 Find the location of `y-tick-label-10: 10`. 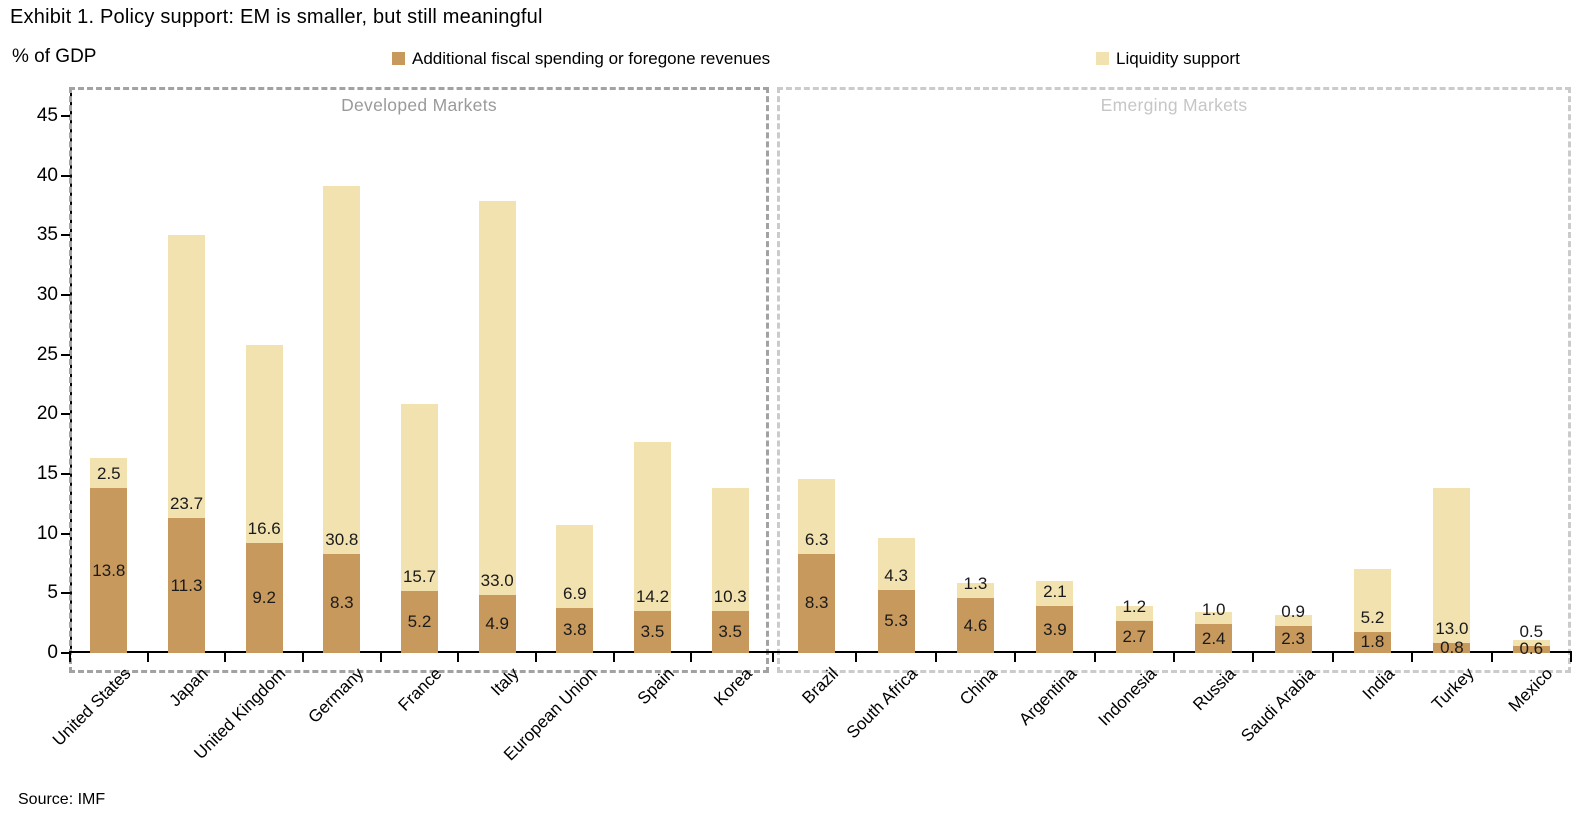

y-tick-label-10: 10 is located at coordinates (47, 533).